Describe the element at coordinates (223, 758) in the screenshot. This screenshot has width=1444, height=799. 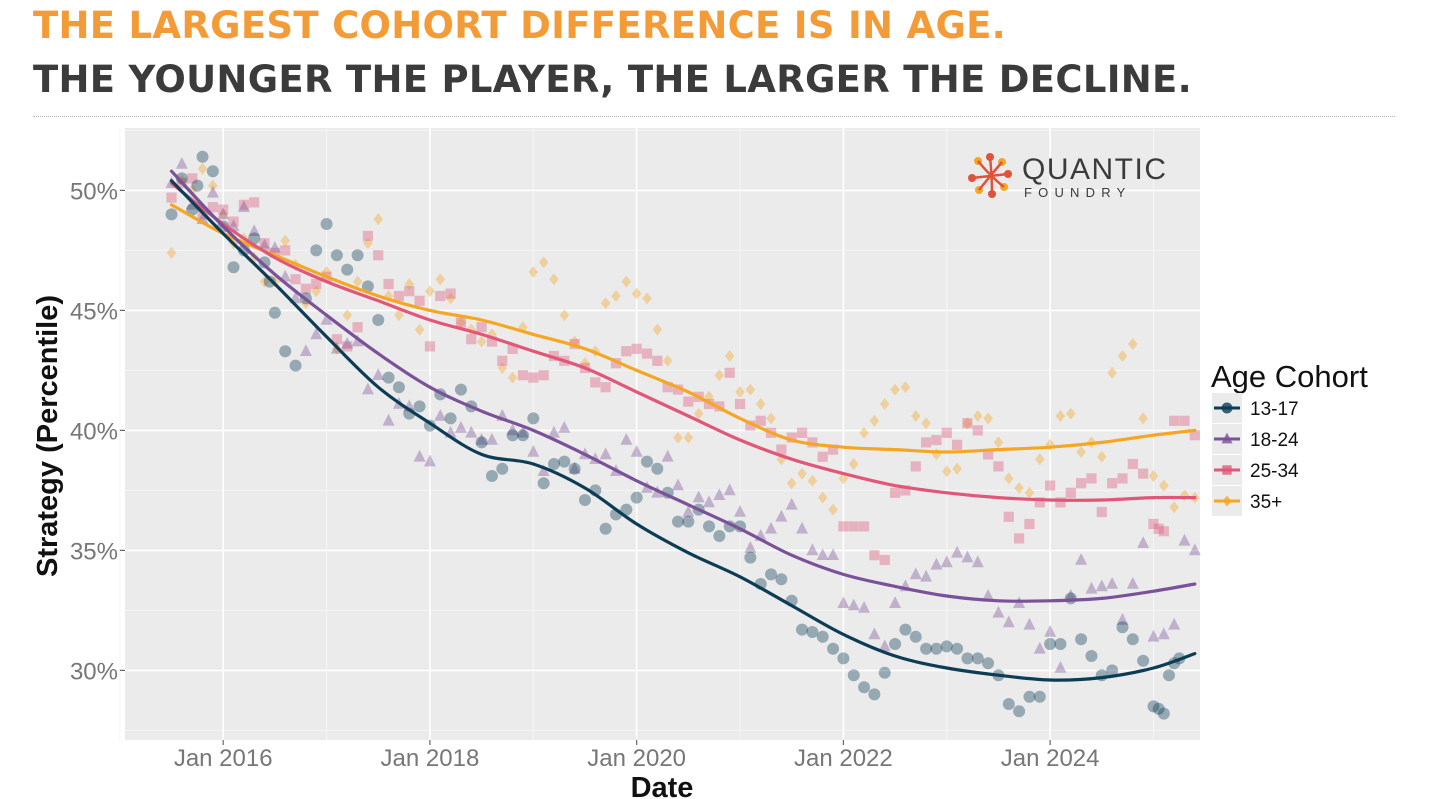
I see `x-tick-label: Jan 2016` at that location.